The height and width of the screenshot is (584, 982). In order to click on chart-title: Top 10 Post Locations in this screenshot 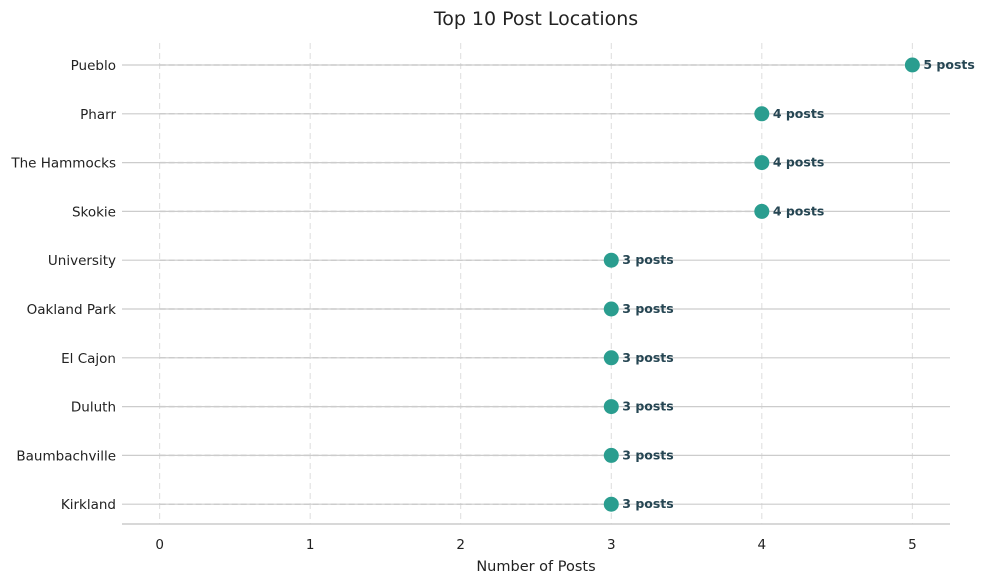, I will do `click(535, 19)`.